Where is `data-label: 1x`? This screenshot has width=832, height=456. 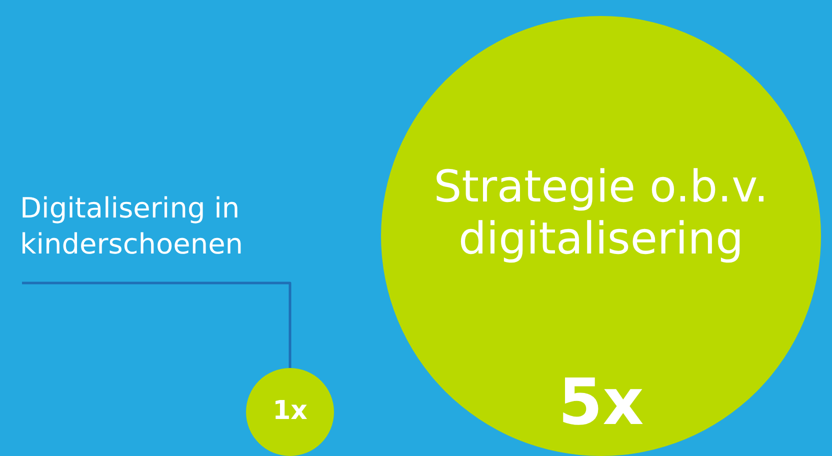
data-label: 1x is located at coordinates (290, 411).